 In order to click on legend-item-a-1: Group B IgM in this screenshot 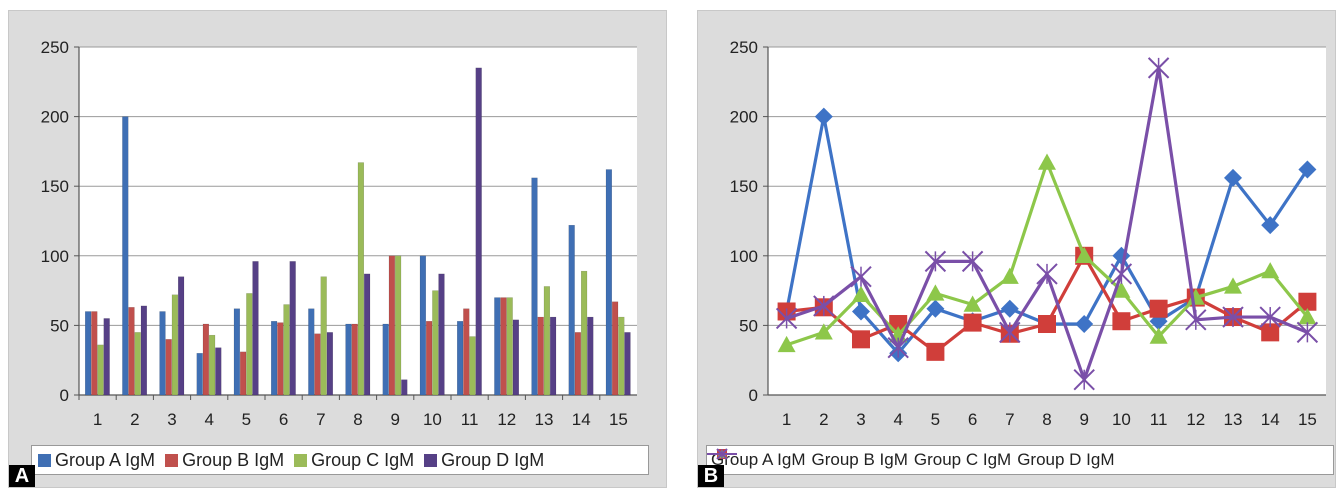, I will do `click(224, 460)`.